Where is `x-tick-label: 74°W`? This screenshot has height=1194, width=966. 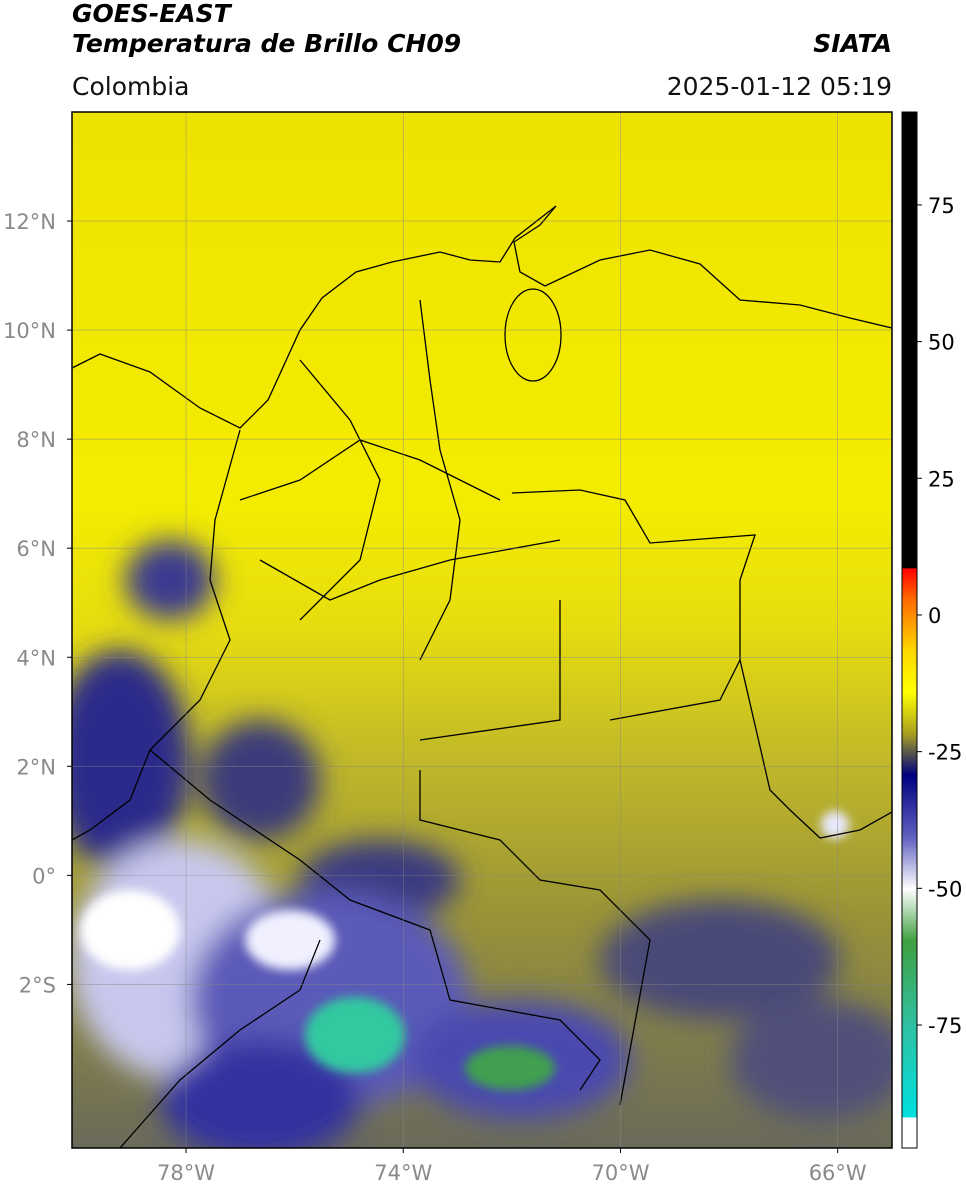 x-tick-label: 74°W is located at coordinates (403, 1173).